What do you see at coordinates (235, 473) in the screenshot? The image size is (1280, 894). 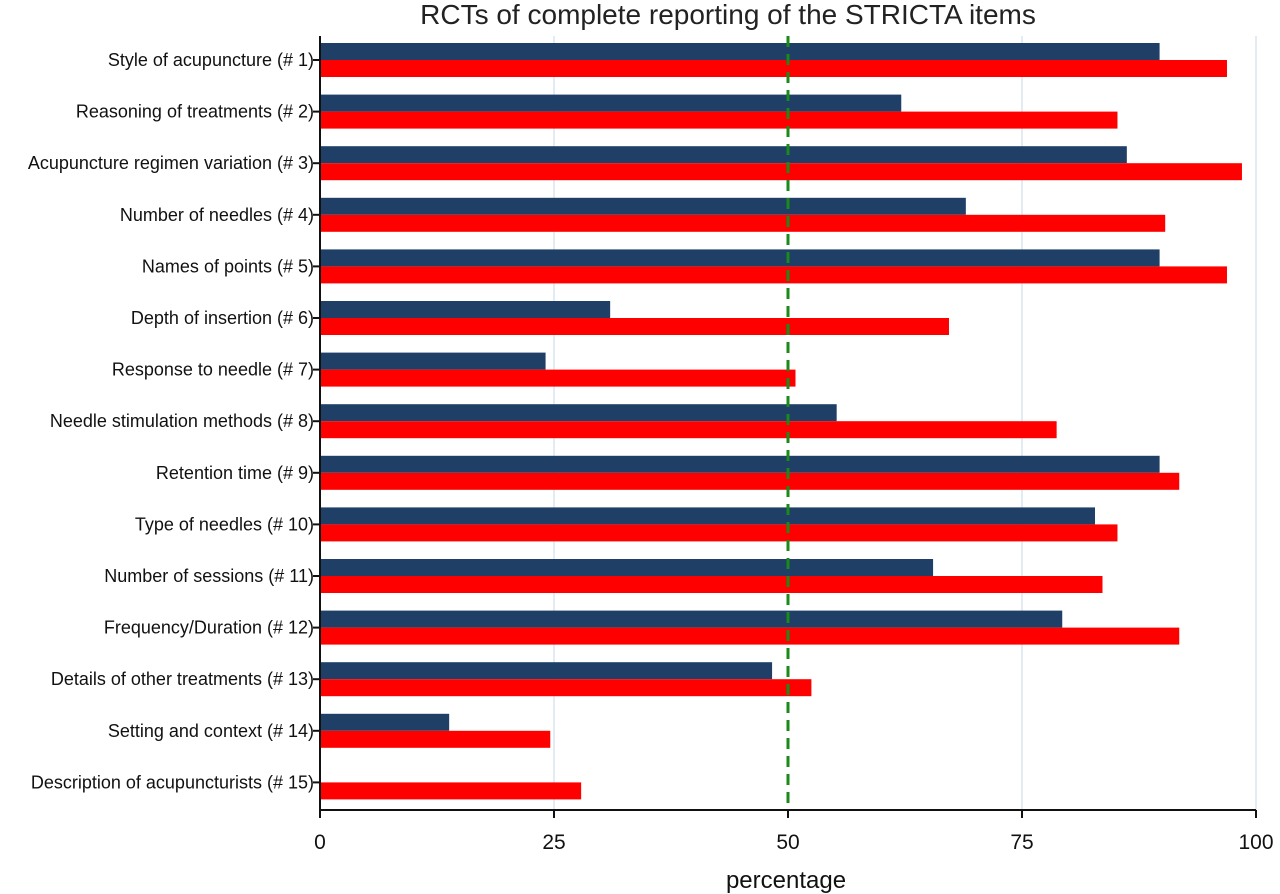 I see `category-label: Retention time (# 9)` at bounding box center [235, 473].